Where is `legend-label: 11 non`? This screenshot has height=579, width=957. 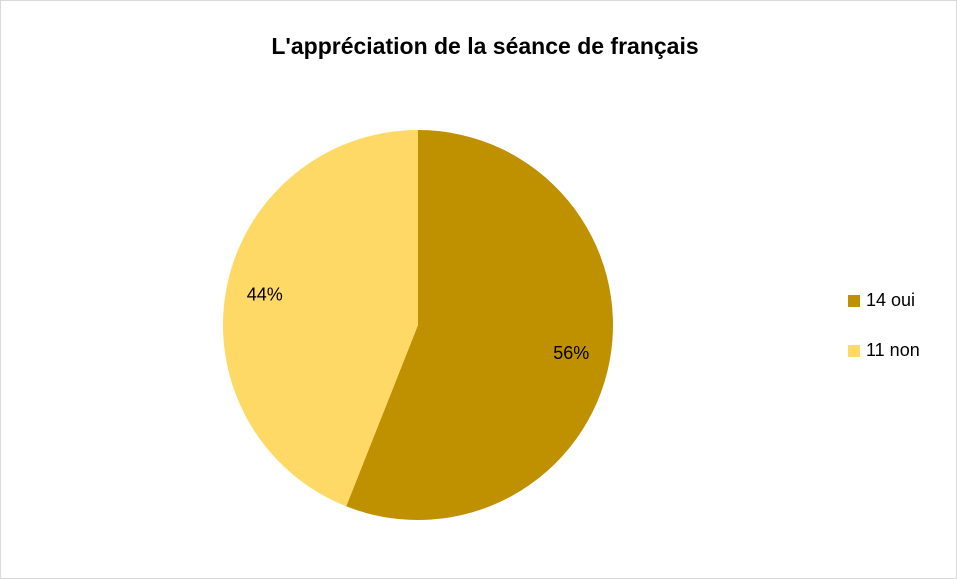
legend-label: 11 non is located at coordinates (893, 350).